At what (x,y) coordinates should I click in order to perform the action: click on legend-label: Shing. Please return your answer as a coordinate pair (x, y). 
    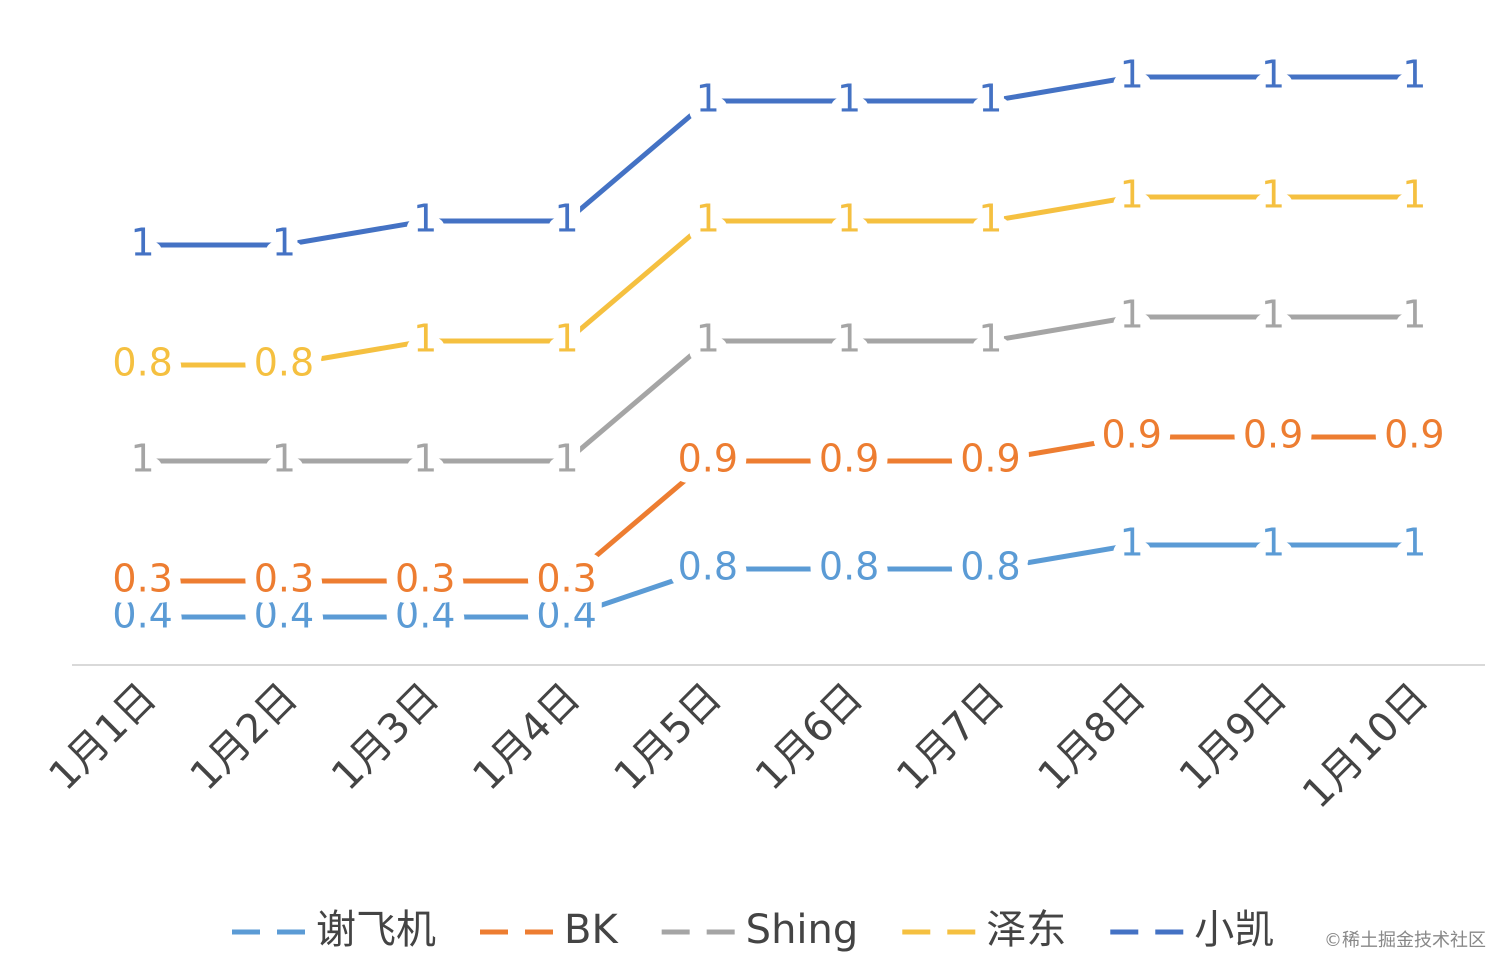
    Looking at the image, I should click on (802, 930).